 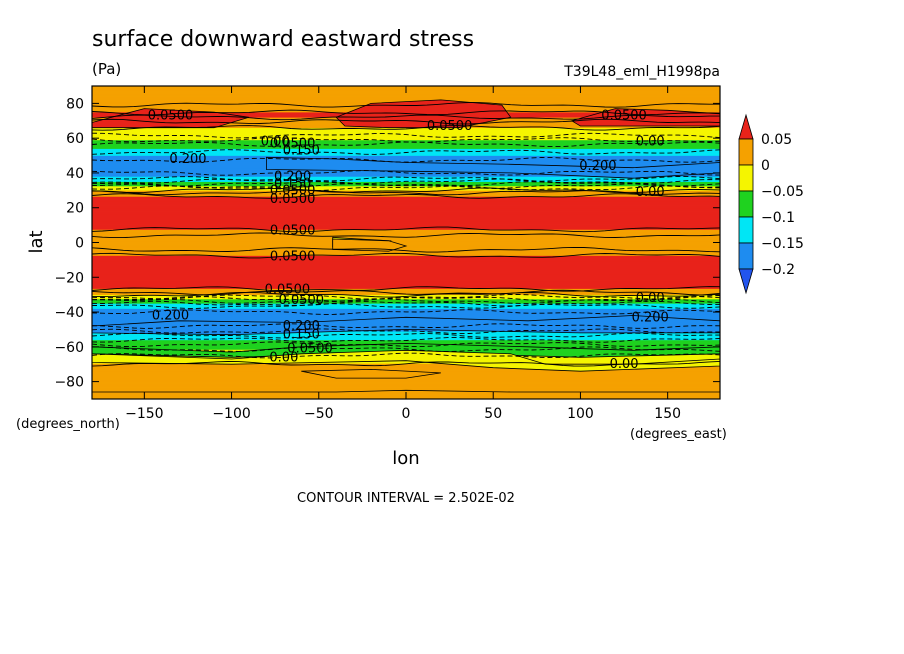 What do you see at coordinates (231, 414) in the screenshot?
I see `x-tick-label: −100` at bounding box center [231, 414].